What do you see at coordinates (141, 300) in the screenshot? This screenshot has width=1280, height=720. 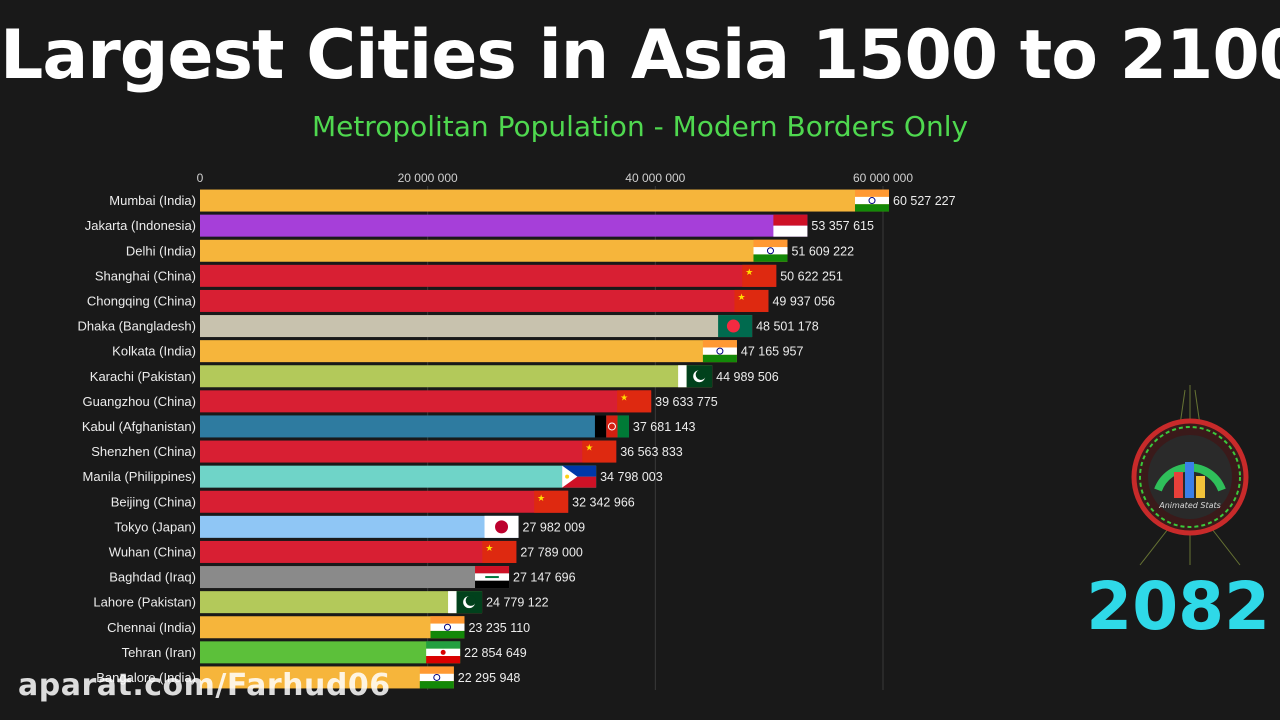 I see `city-label: Chongqing (China)` at bounding box center [141, 300].